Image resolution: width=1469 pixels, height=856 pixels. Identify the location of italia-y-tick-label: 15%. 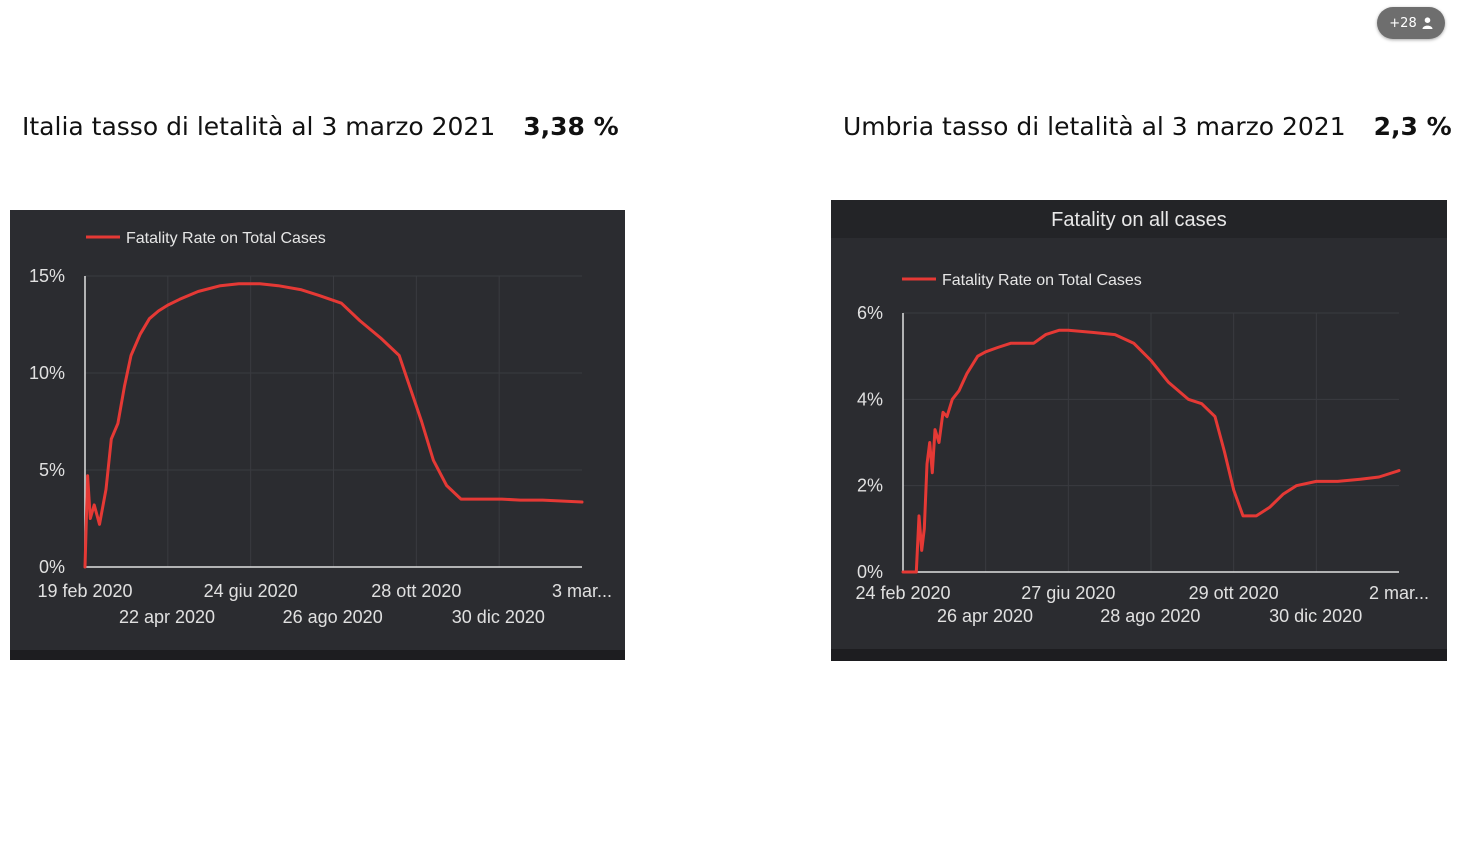
(47, 276).